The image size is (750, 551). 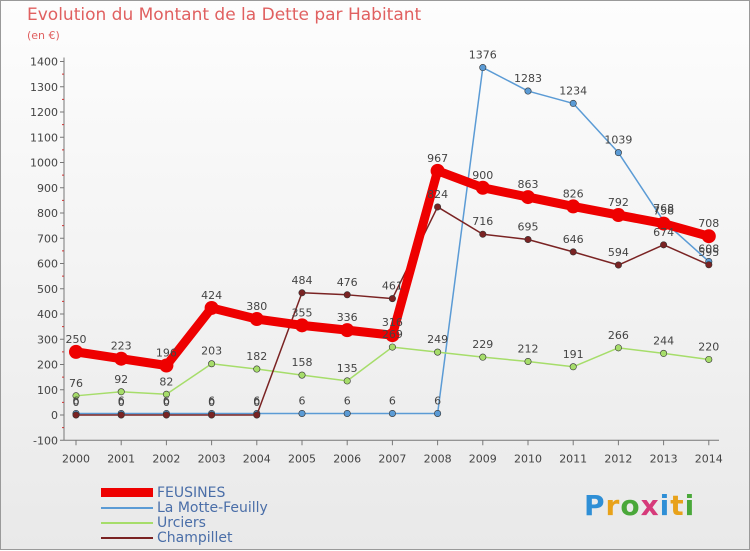 I want to click on proxiti-logo: Proxiti, so click(x=639, y=505).